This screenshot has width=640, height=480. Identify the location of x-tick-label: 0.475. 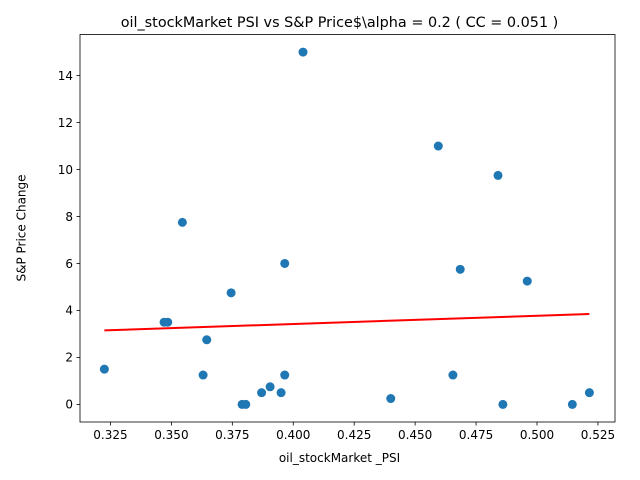
(476, 435).